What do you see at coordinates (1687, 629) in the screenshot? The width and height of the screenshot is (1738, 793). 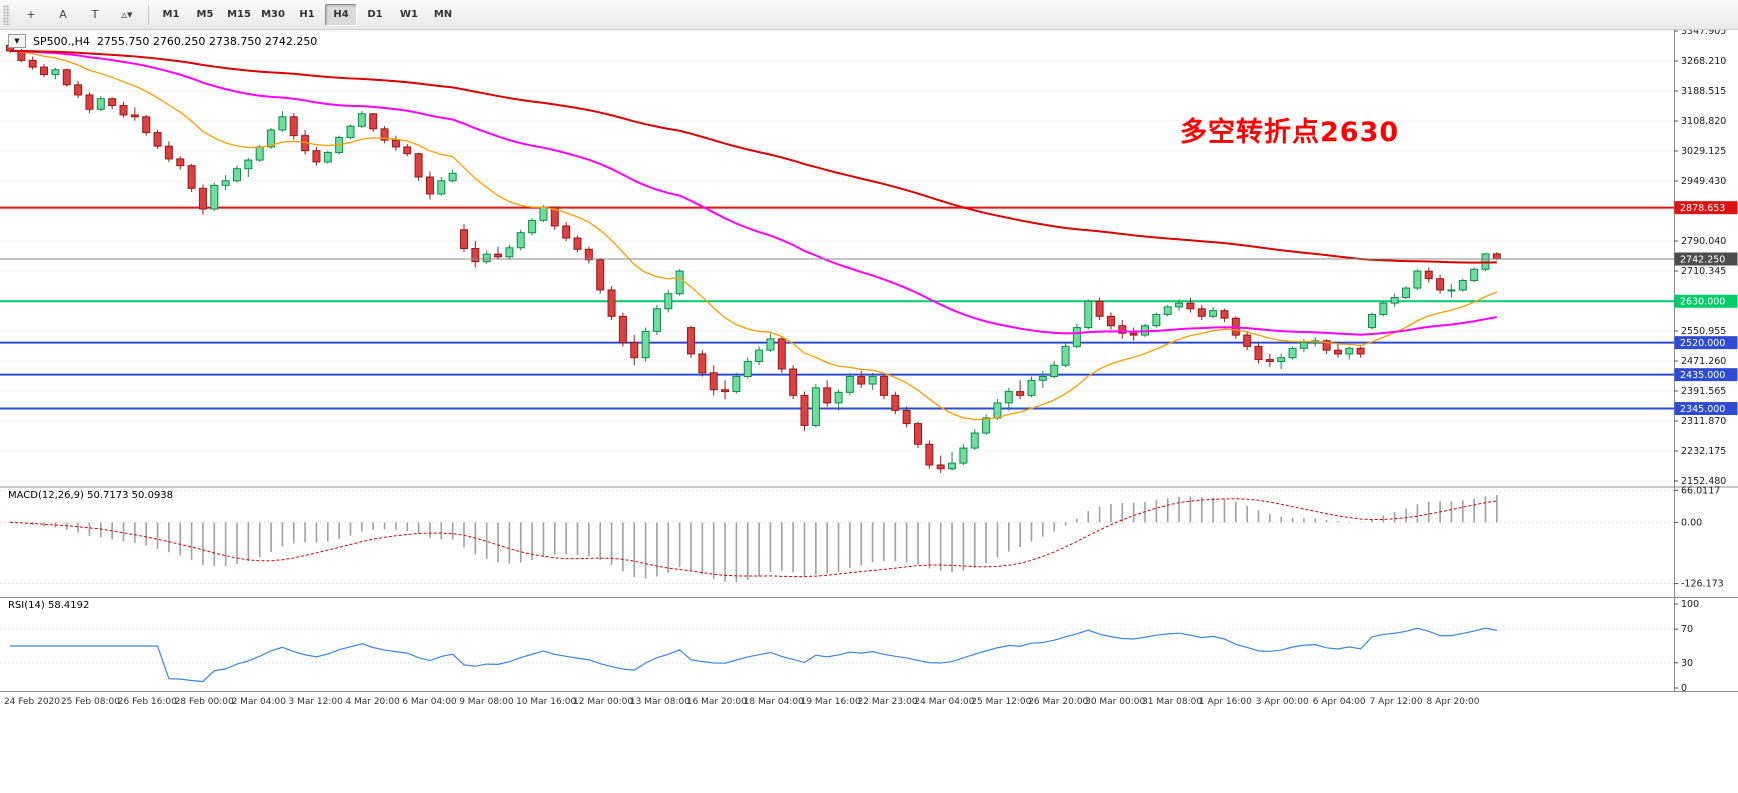 I see `svg-text: 70` at bounding box center [1687, 629].